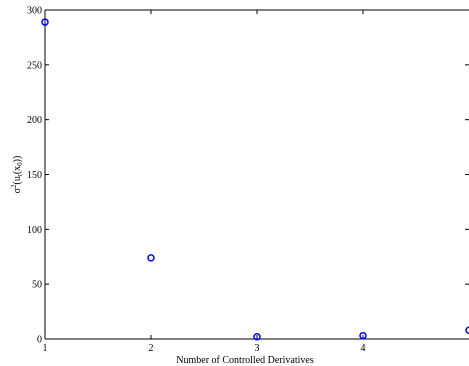 This screenshot has height=366, width=469. I want to click on y-axis-label: σ2(ut(x0)), so click(17, 175).